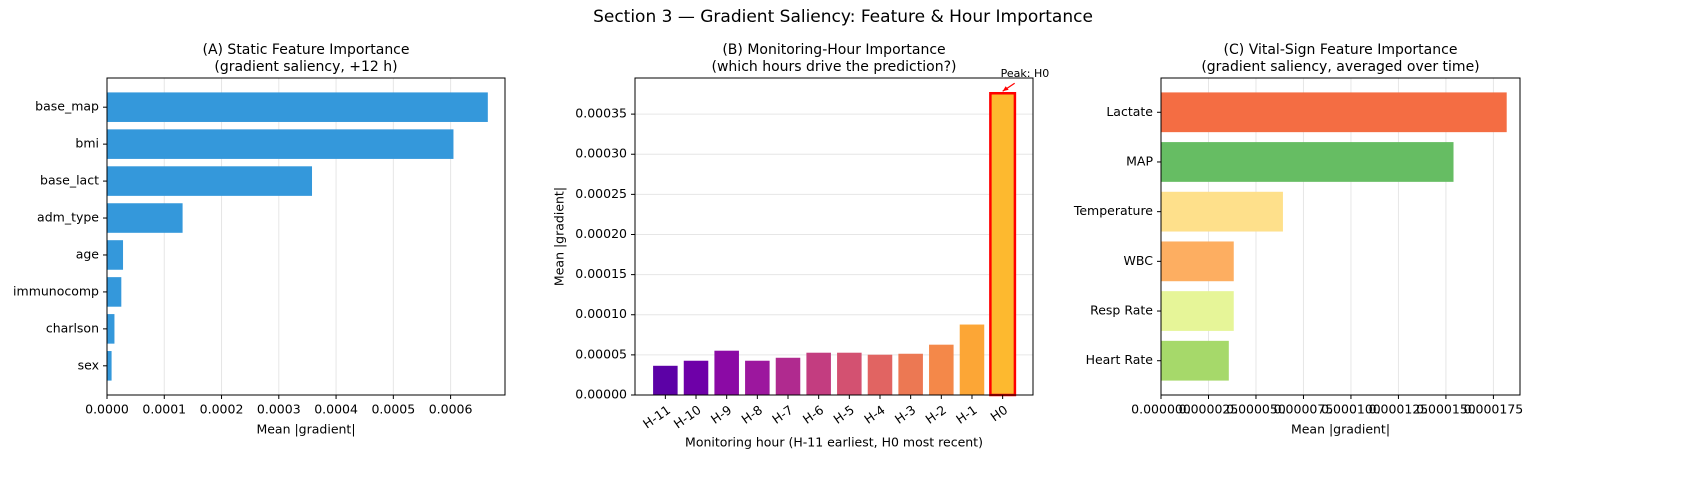 Image resolution: width=1686 pixels, height=495 pixels. I want to click on y-tick-label: WBC, so click(1139, 260).